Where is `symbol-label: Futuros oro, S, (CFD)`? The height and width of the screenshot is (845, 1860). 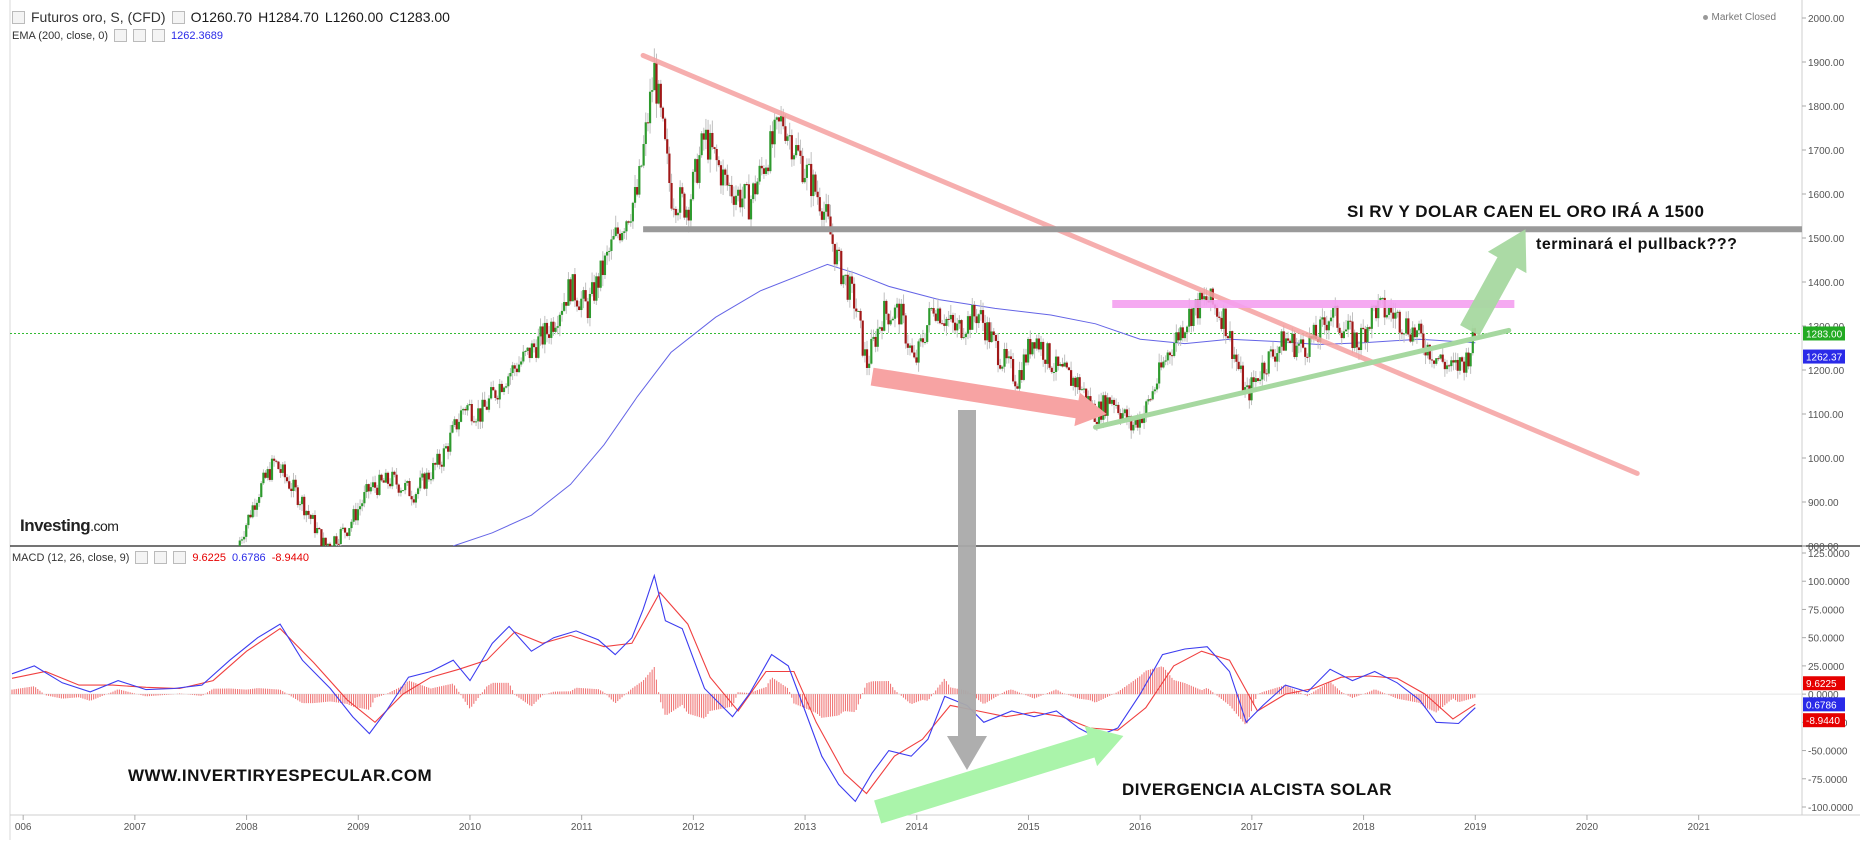 symbol-label: Futuros oro, S, (CFD) is located at coordinates (98, 17).